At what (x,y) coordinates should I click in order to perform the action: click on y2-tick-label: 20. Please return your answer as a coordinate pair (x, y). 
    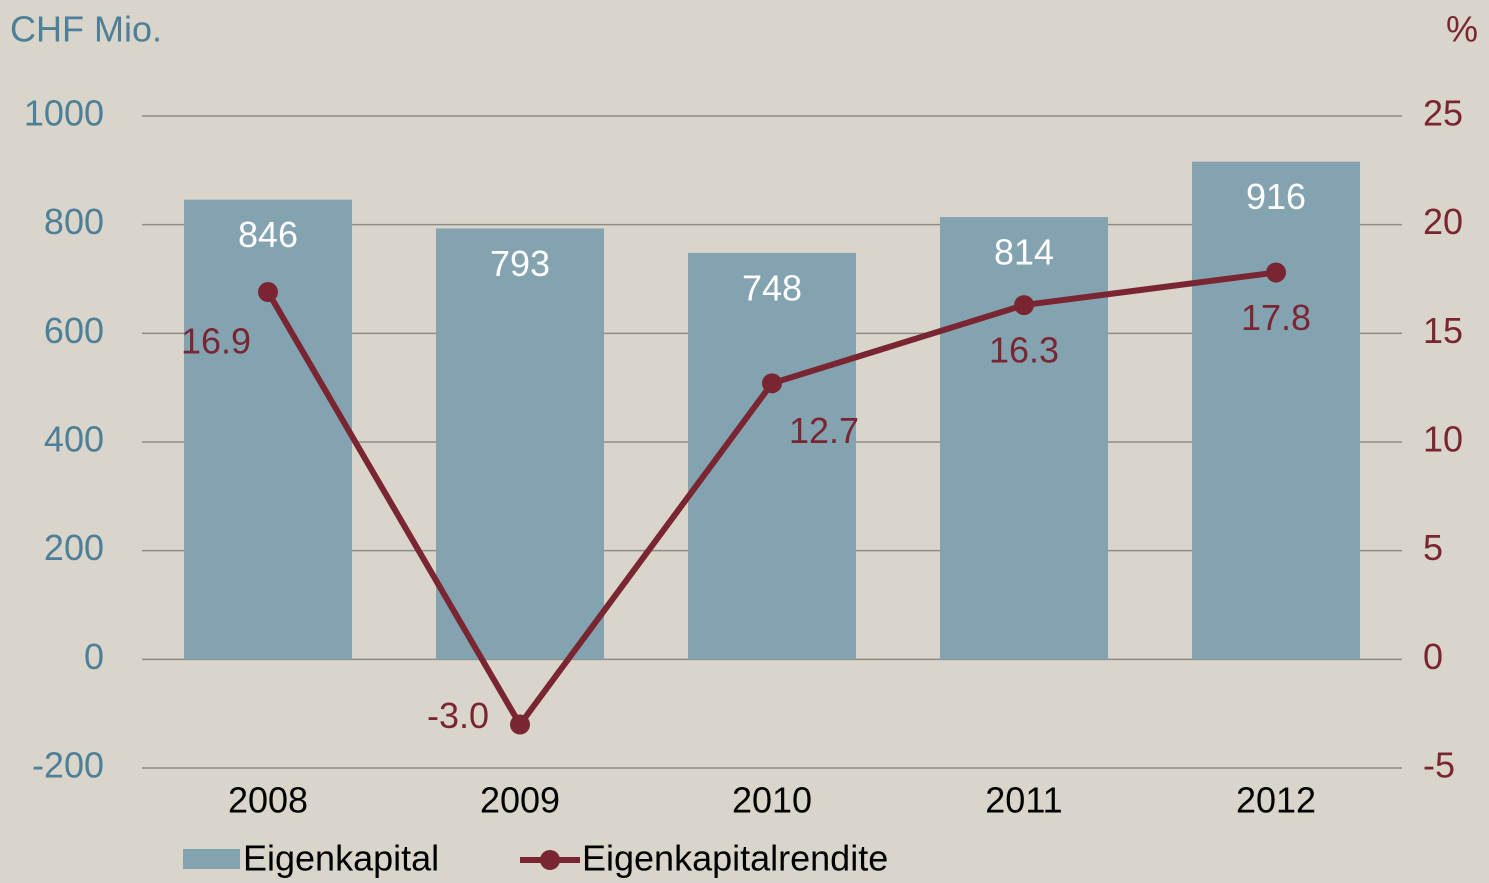
    Looking at the image, I should click on (1443, 221).